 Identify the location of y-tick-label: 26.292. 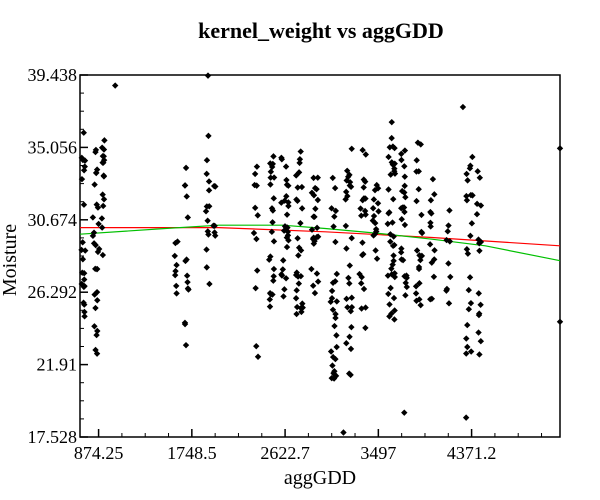
(53, 292).